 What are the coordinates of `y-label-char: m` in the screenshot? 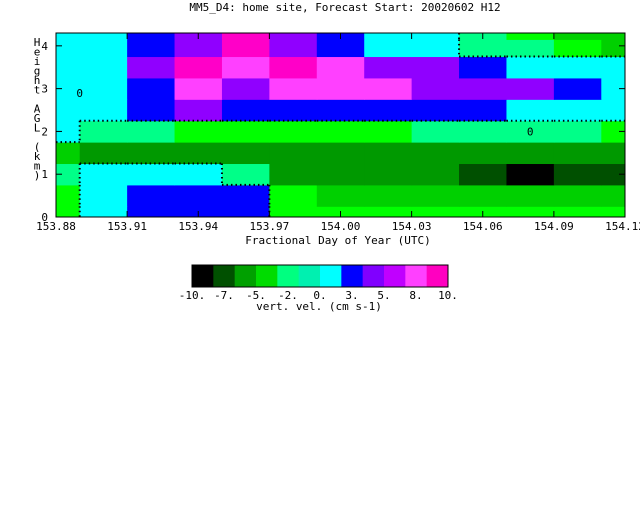 It's located at (37, 166).